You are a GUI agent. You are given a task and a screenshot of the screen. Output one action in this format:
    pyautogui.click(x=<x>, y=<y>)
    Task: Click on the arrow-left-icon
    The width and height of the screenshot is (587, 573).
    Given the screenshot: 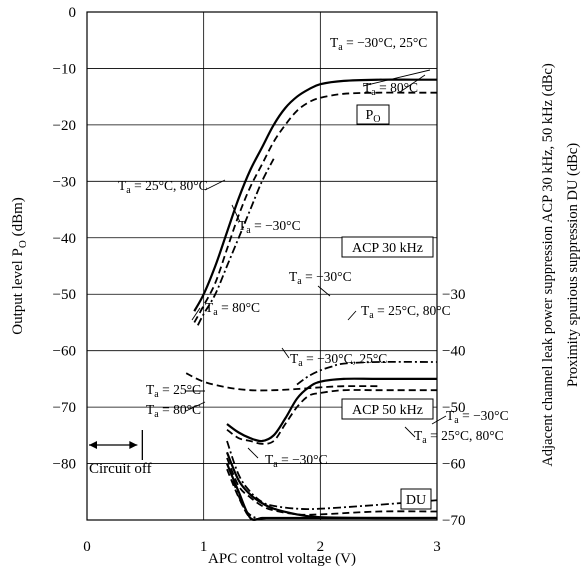 What is the action you would take?
    pyautogui.click(x=93, y=445)
    